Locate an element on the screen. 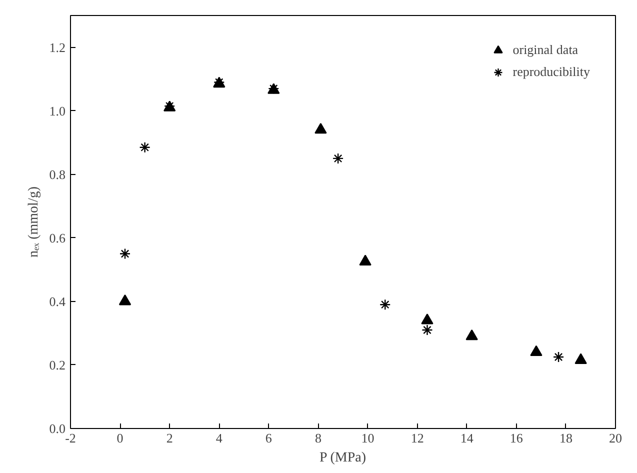 Image resolution: width=637 pixels, height=473 pixels. y-tick-label: 0.4 is located at coordinates (57, 301).